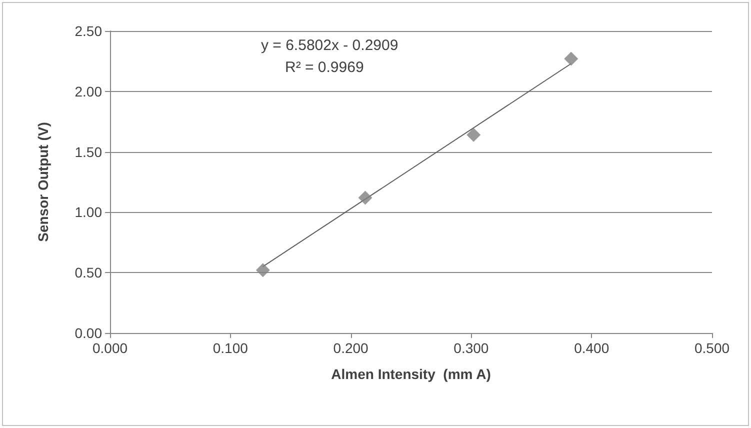 The width and height of the screenshot is (751, 428). What do you see at coordinates (88, 333) in the screenshot?
I see `y-tick-label: 0.00` at bounding box center [88, 333].